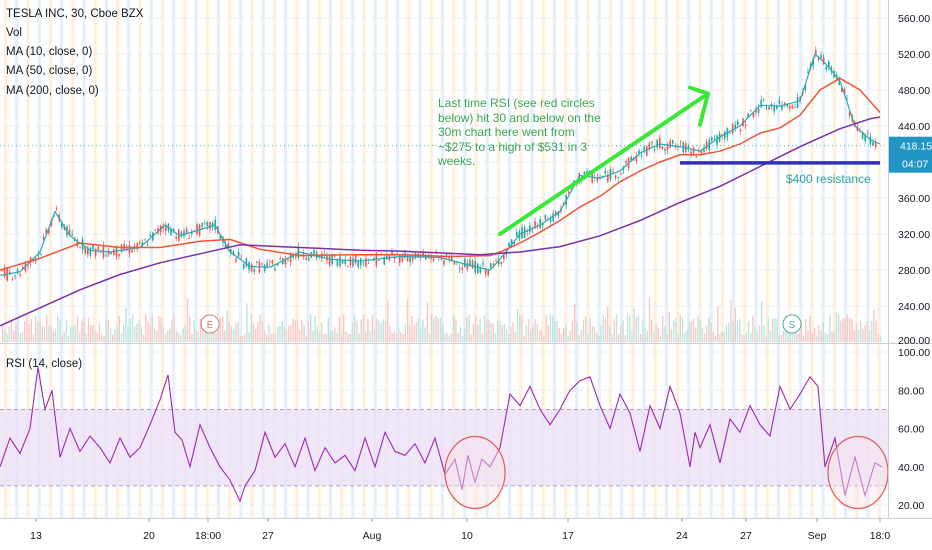 This screenshot has width=932, height=550. What do you see at coordinates (746, 536) in the screenshot?
I see `time-tick-label: 27` at bounding box center [746, 536].